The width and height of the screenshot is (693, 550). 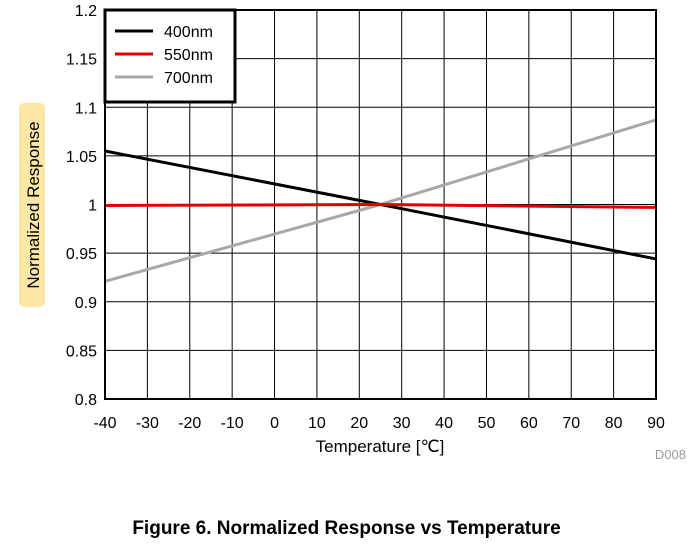 What do you see at coordinates (81, 351) in the screenshot?
I see `y-tick-label: 0.85` at bounding box center [81, 351].